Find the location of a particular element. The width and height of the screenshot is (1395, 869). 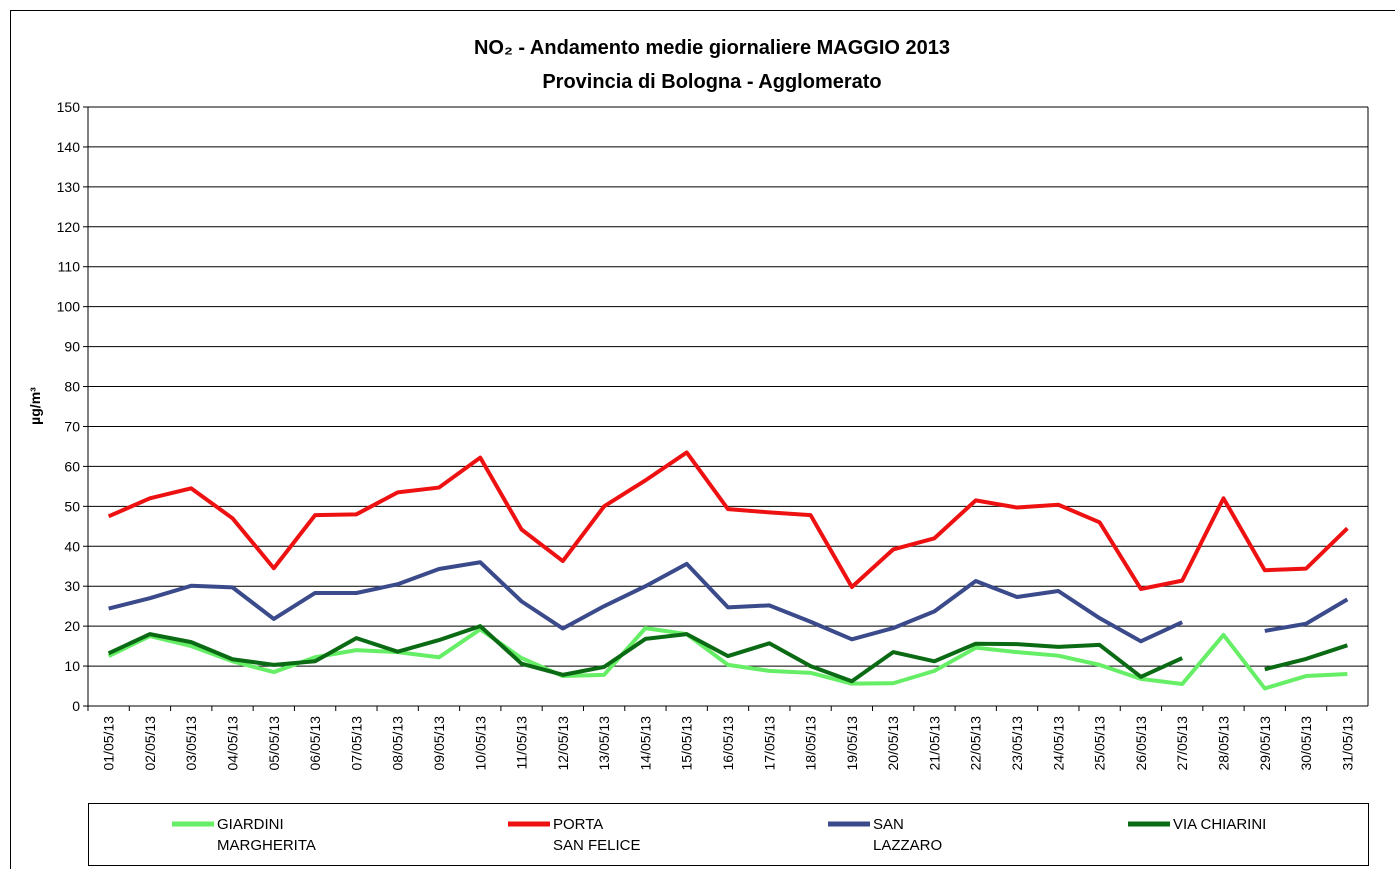

x-tick-label: 03/05/13 is located at coordinates (191, 743).